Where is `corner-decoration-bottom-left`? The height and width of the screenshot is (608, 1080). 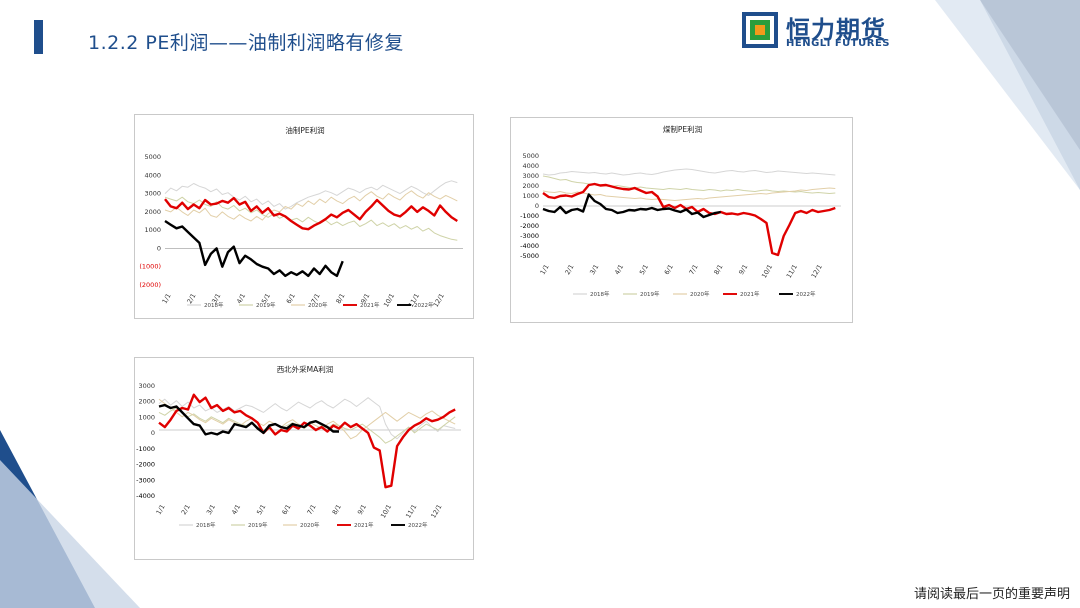 corner-decoration-bottom-left is located at coordinates (70, 519).